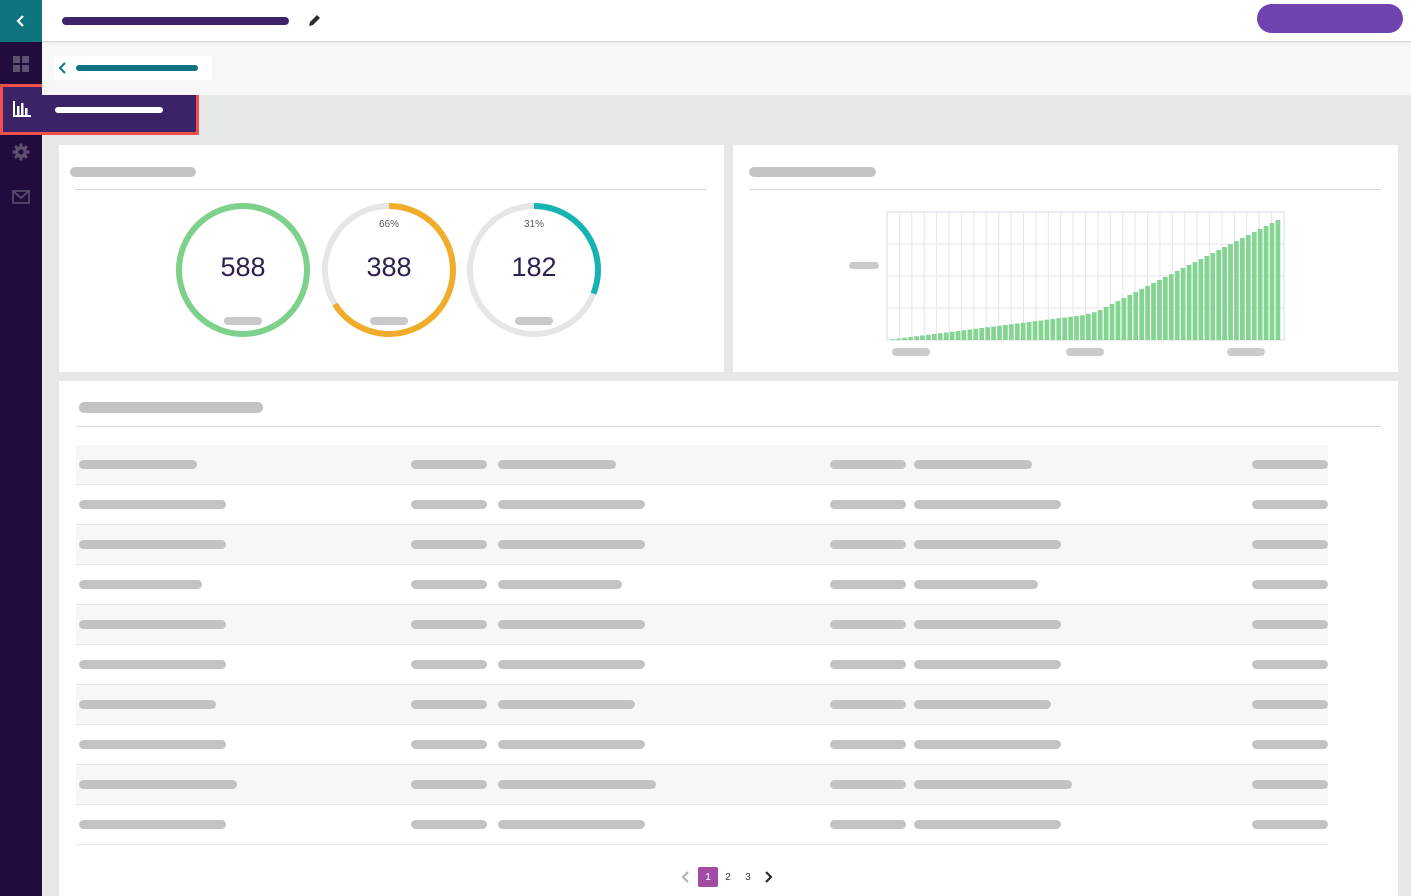 The width and height of the screenshot is (1411, 896). Describe the element at coordinates (1330, 18) in the screenshot. I see `primary-action-button` at that location.